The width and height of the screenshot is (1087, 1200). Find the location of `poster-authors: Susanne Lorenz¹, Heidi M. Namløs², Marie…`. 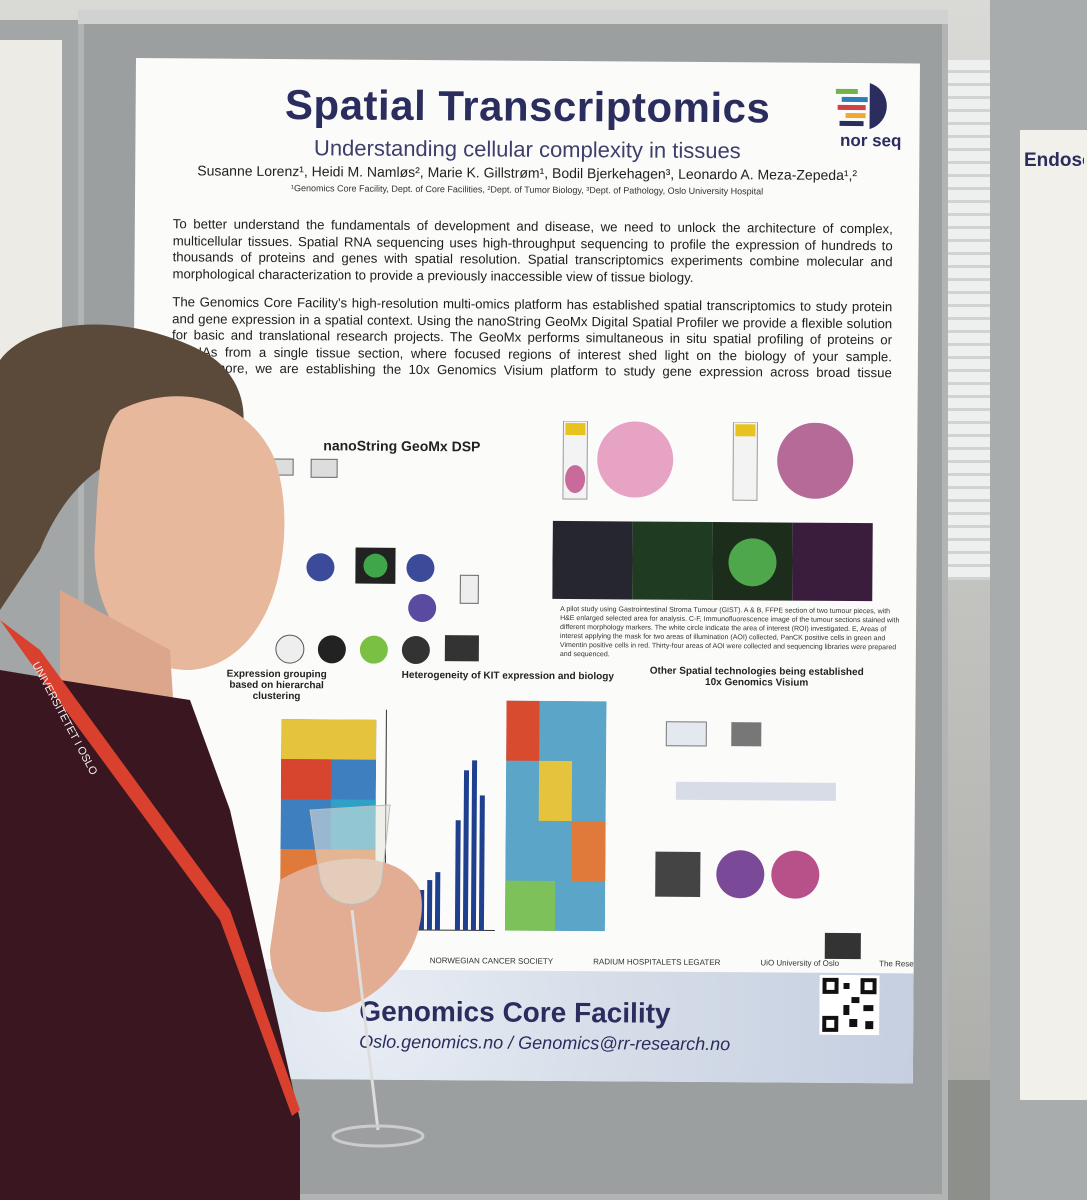

poster-authors: Susanne Lorenz¹, Heidi M. Namløs², Marie… is located at coordinates (527, 173).